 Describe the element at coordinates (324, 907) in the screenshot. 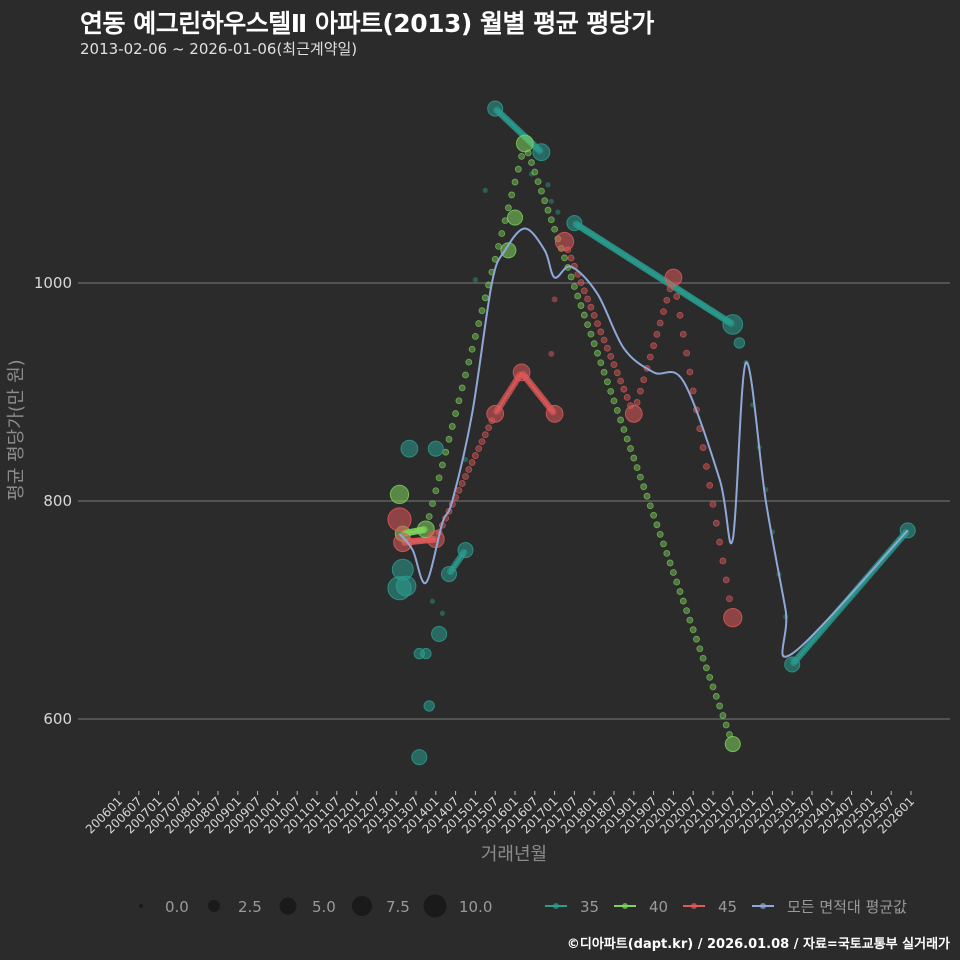

I see `size-legend-label: 5.0` at that location.